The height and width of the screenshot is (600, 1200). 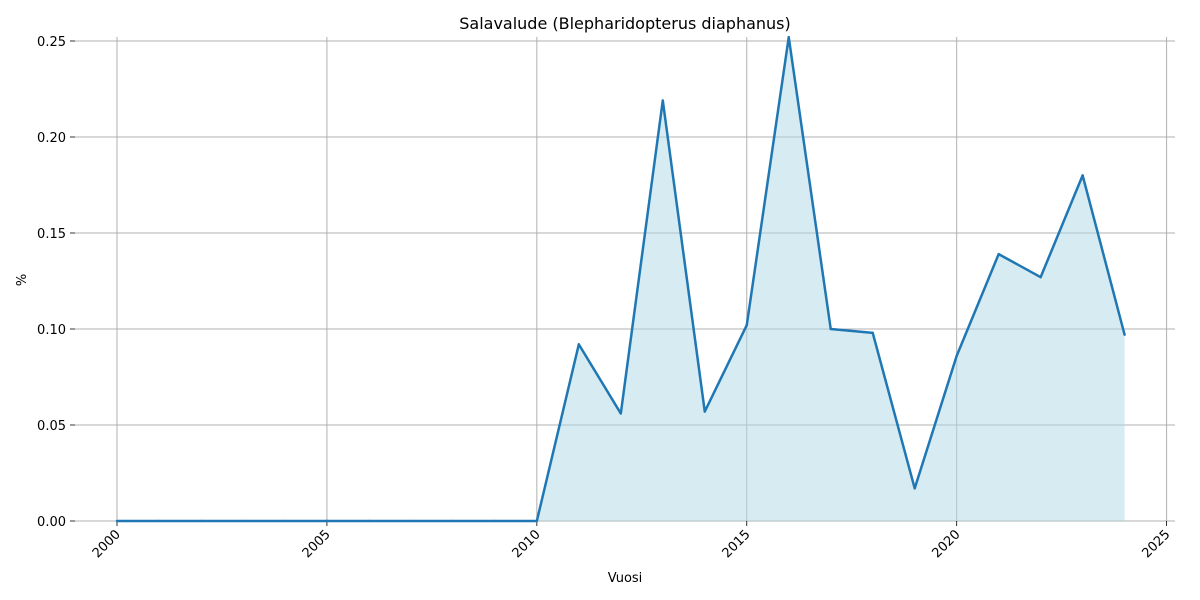 I want to click on y-tick-label: 0.10, so click(x=51, y=330).